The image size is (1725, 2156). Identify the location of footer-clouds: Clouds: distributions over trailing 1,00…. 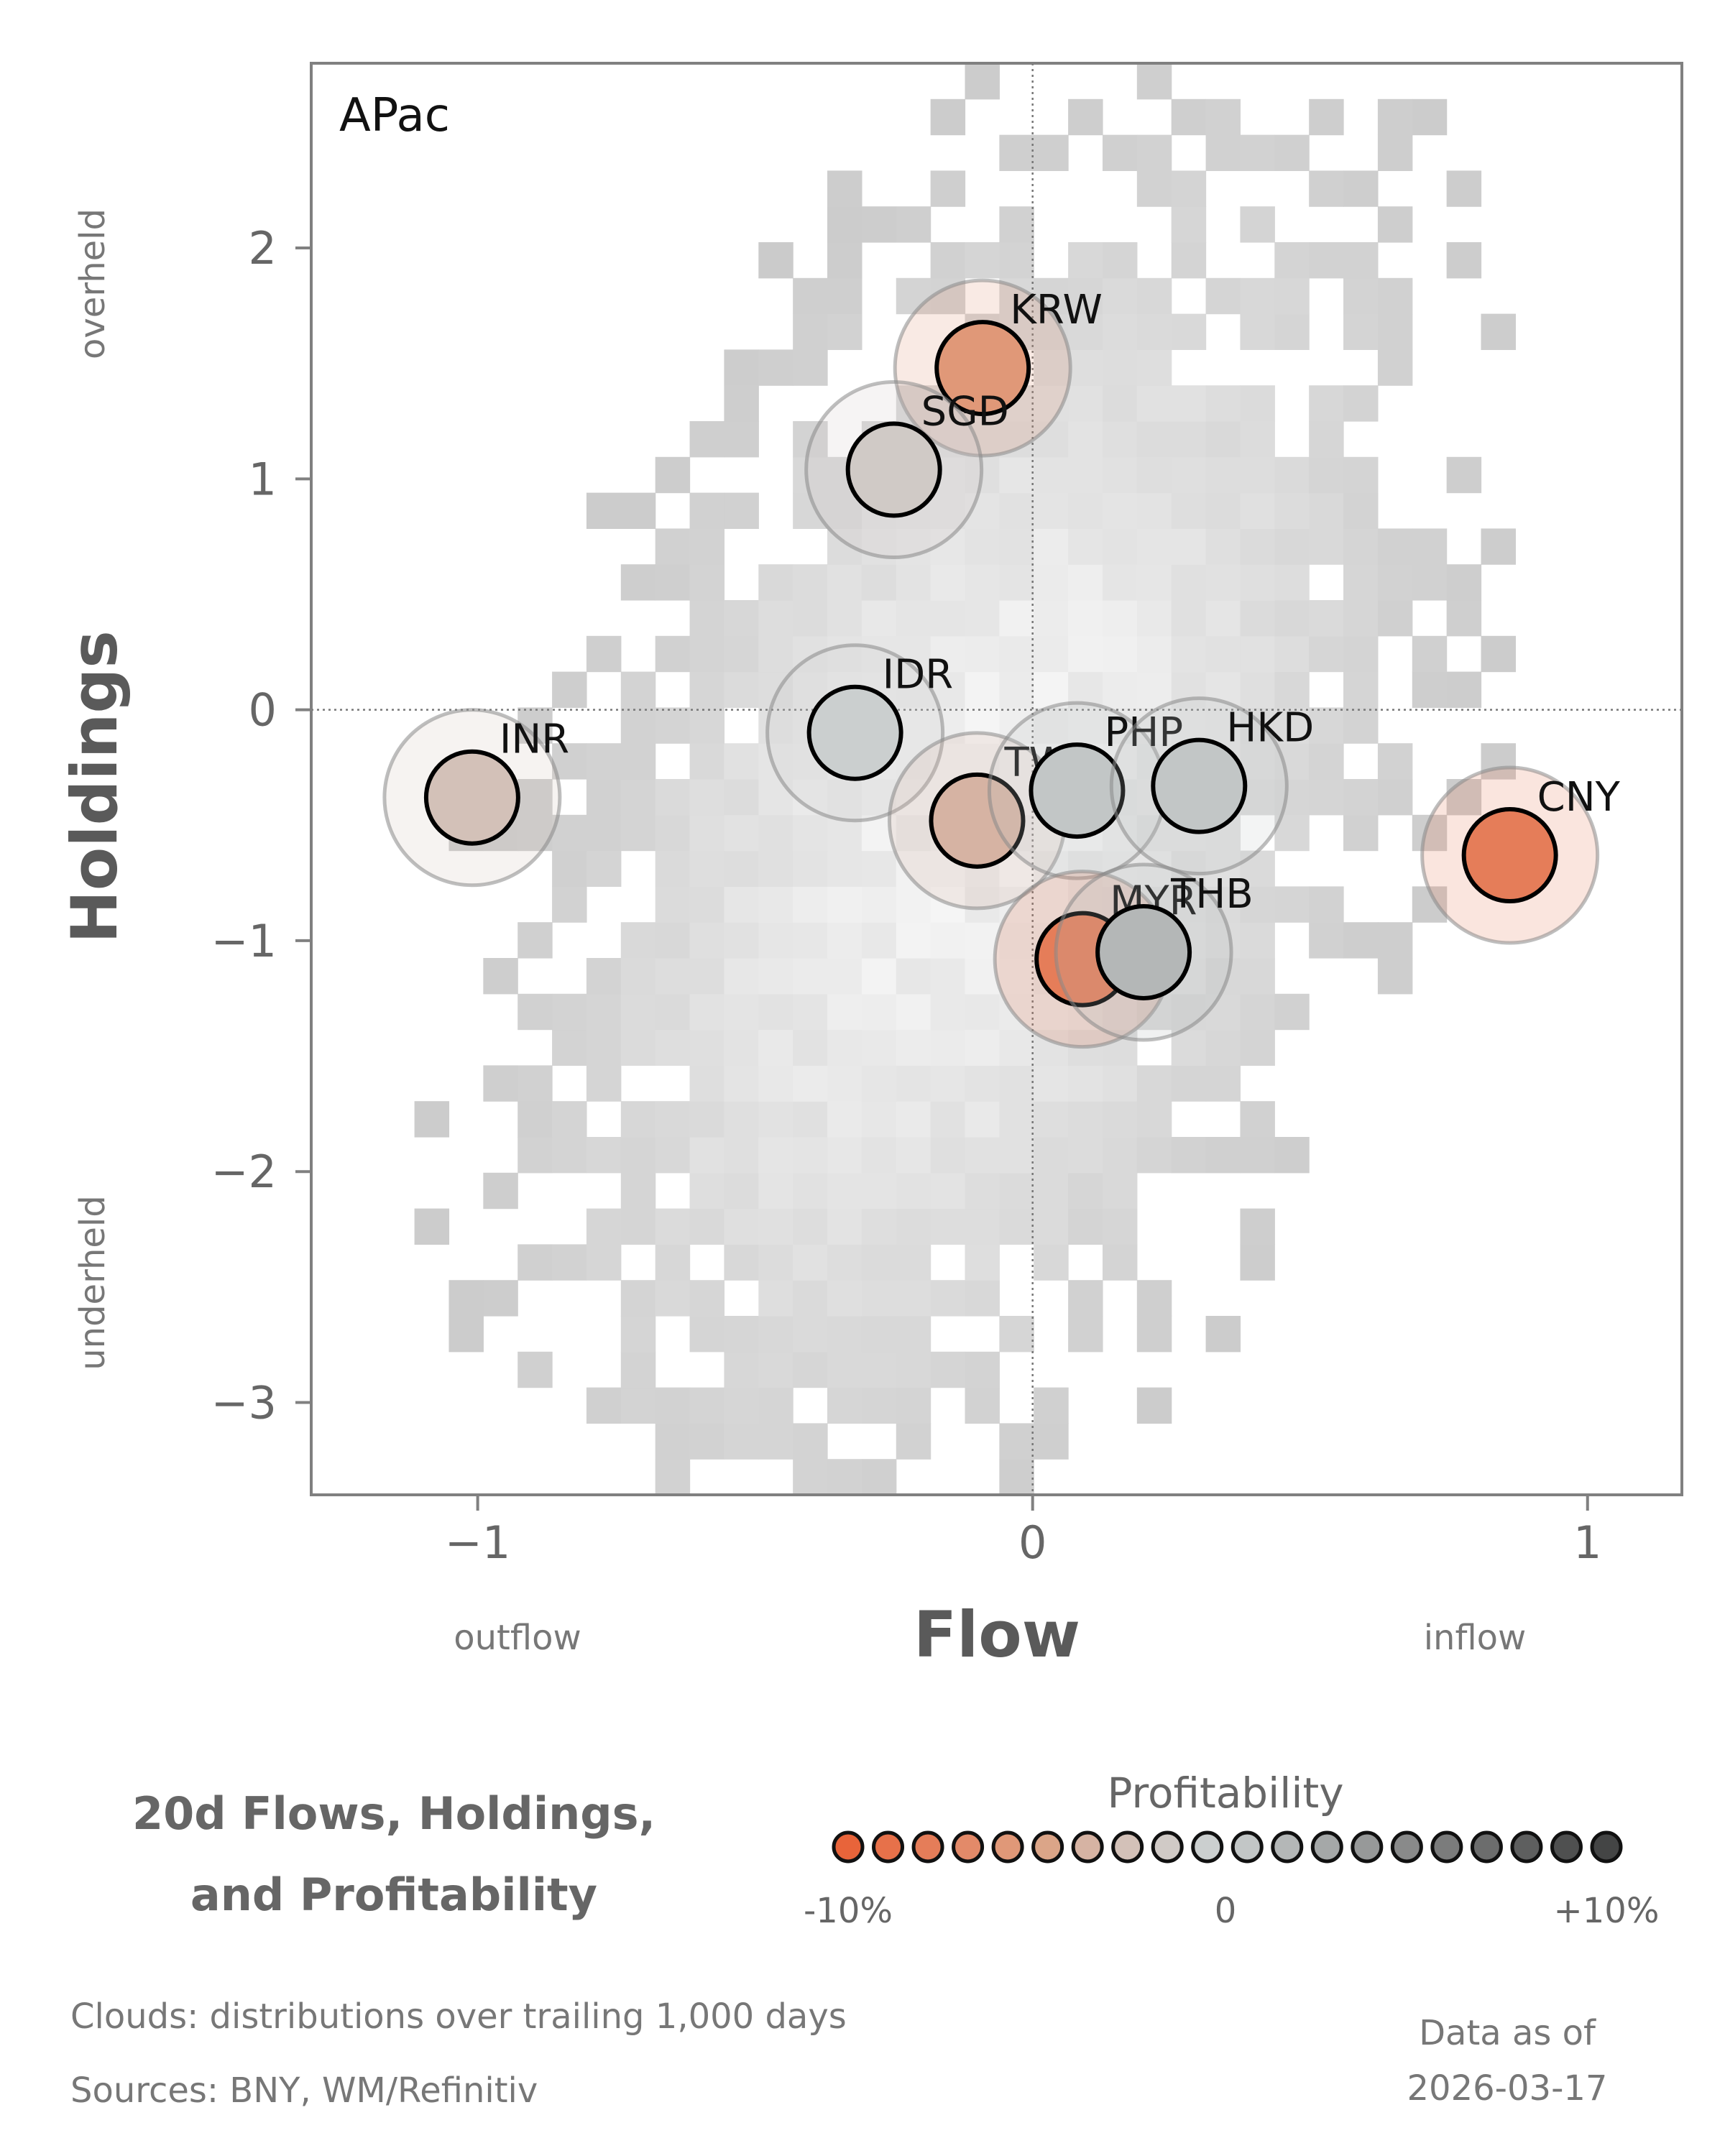
(458, 2017).